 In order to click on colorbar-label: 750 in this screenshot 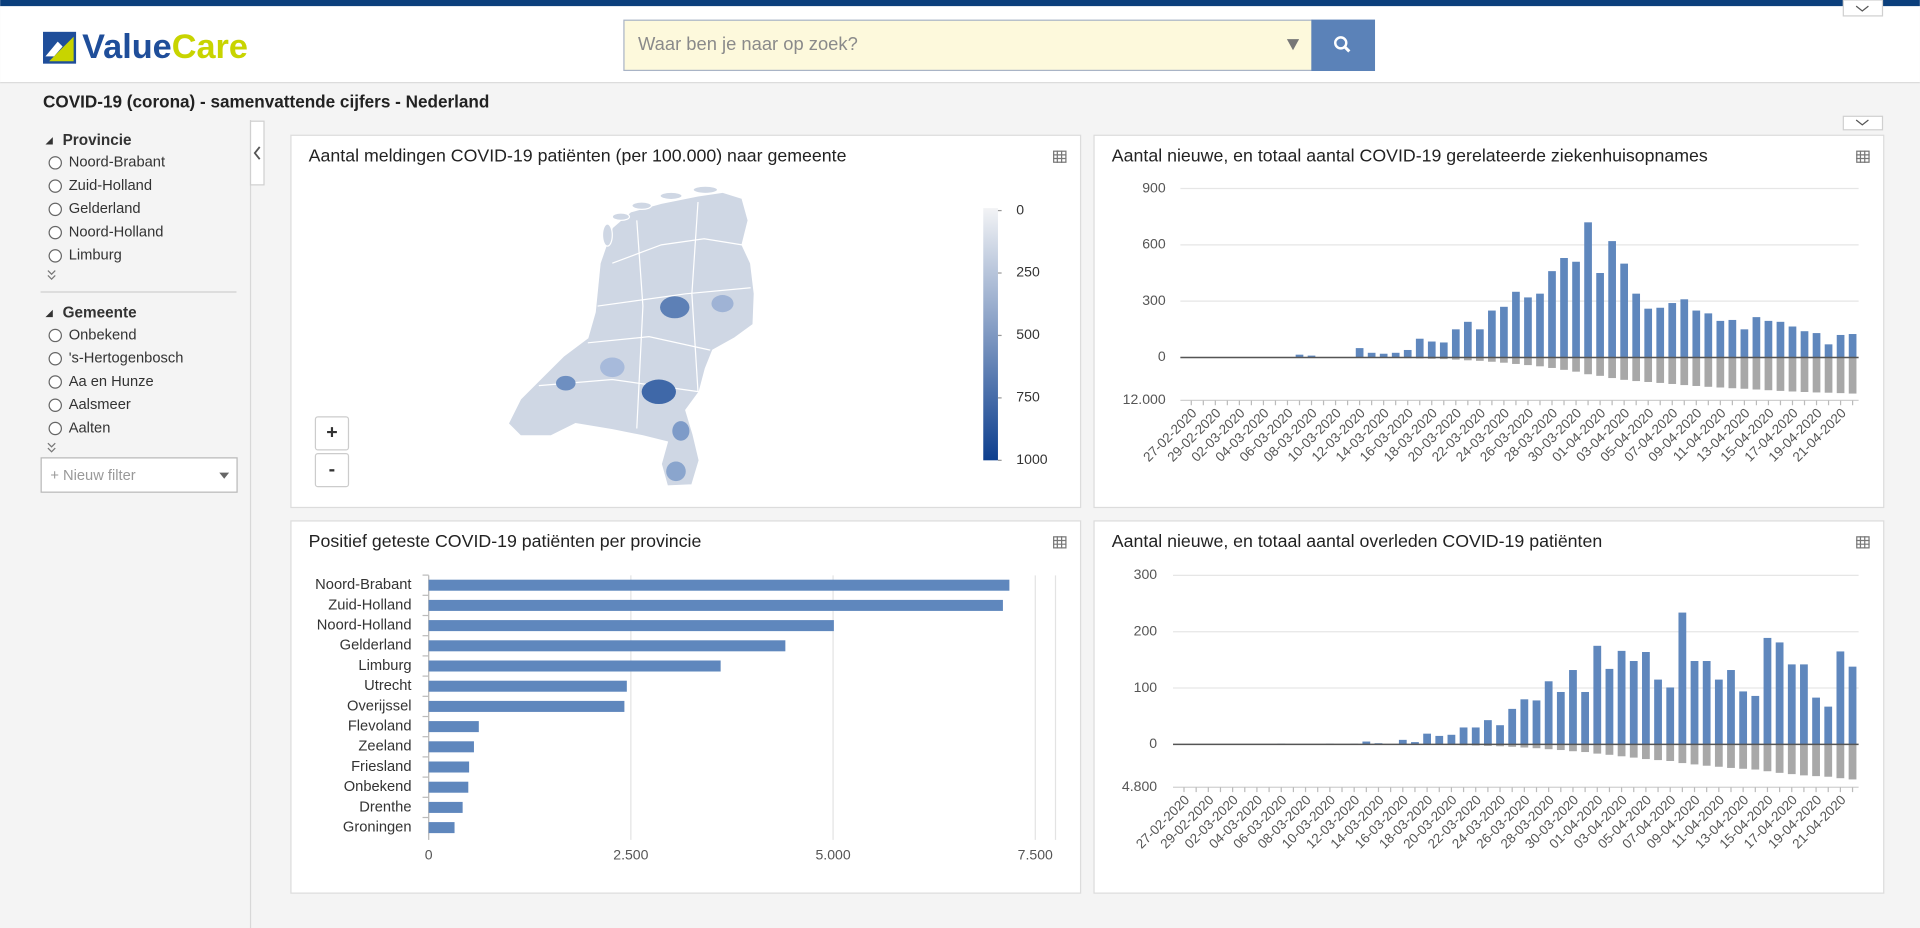, I will do `click(1028, 397)`.